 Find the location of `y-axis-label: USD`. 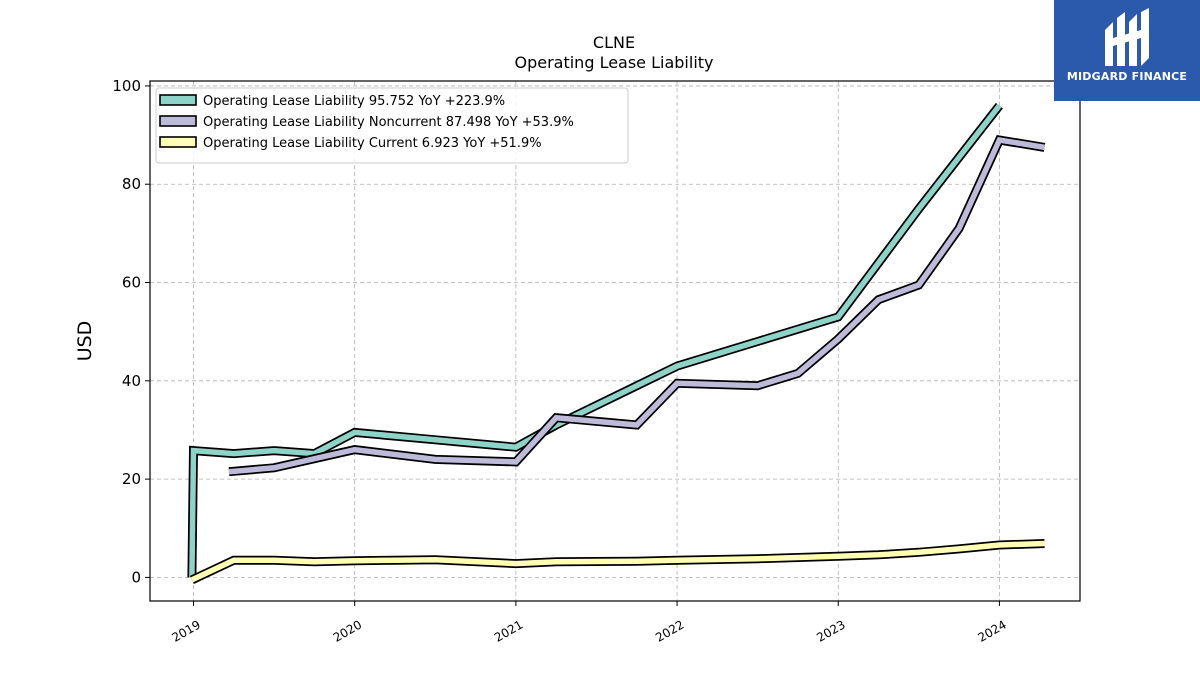

y-axis-label: USD is located at coordinates (85, 341).